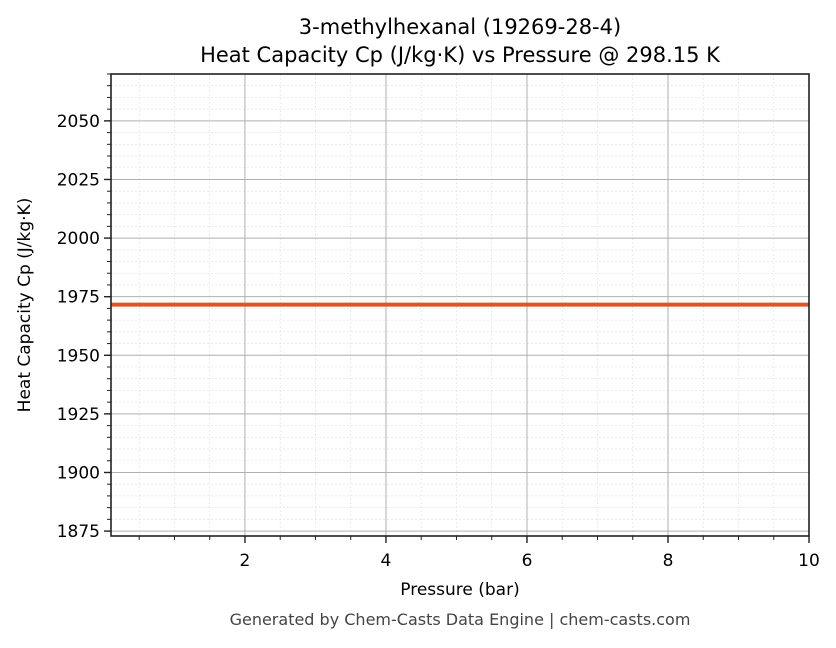 Image resolution: width=836 pixels, height=648 pixels. Describe the element at coordinates (527, 561) in the screenshot. I see `x-tick-label: 6` at that location.